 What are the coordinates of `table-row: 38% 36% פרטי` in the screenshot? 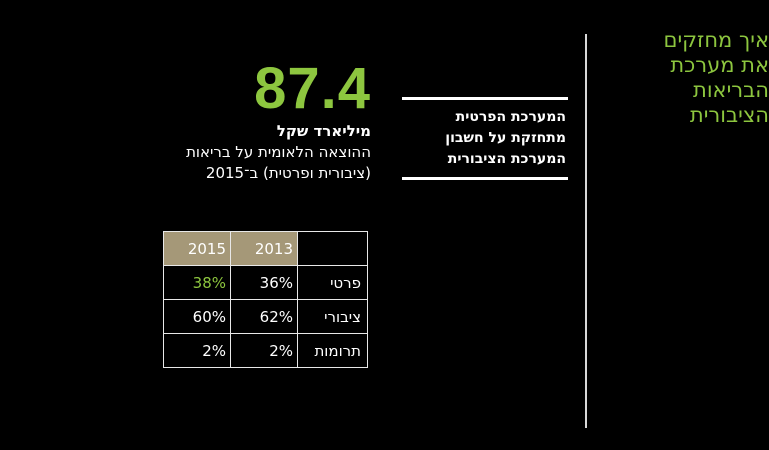 It's located at (265, 282).